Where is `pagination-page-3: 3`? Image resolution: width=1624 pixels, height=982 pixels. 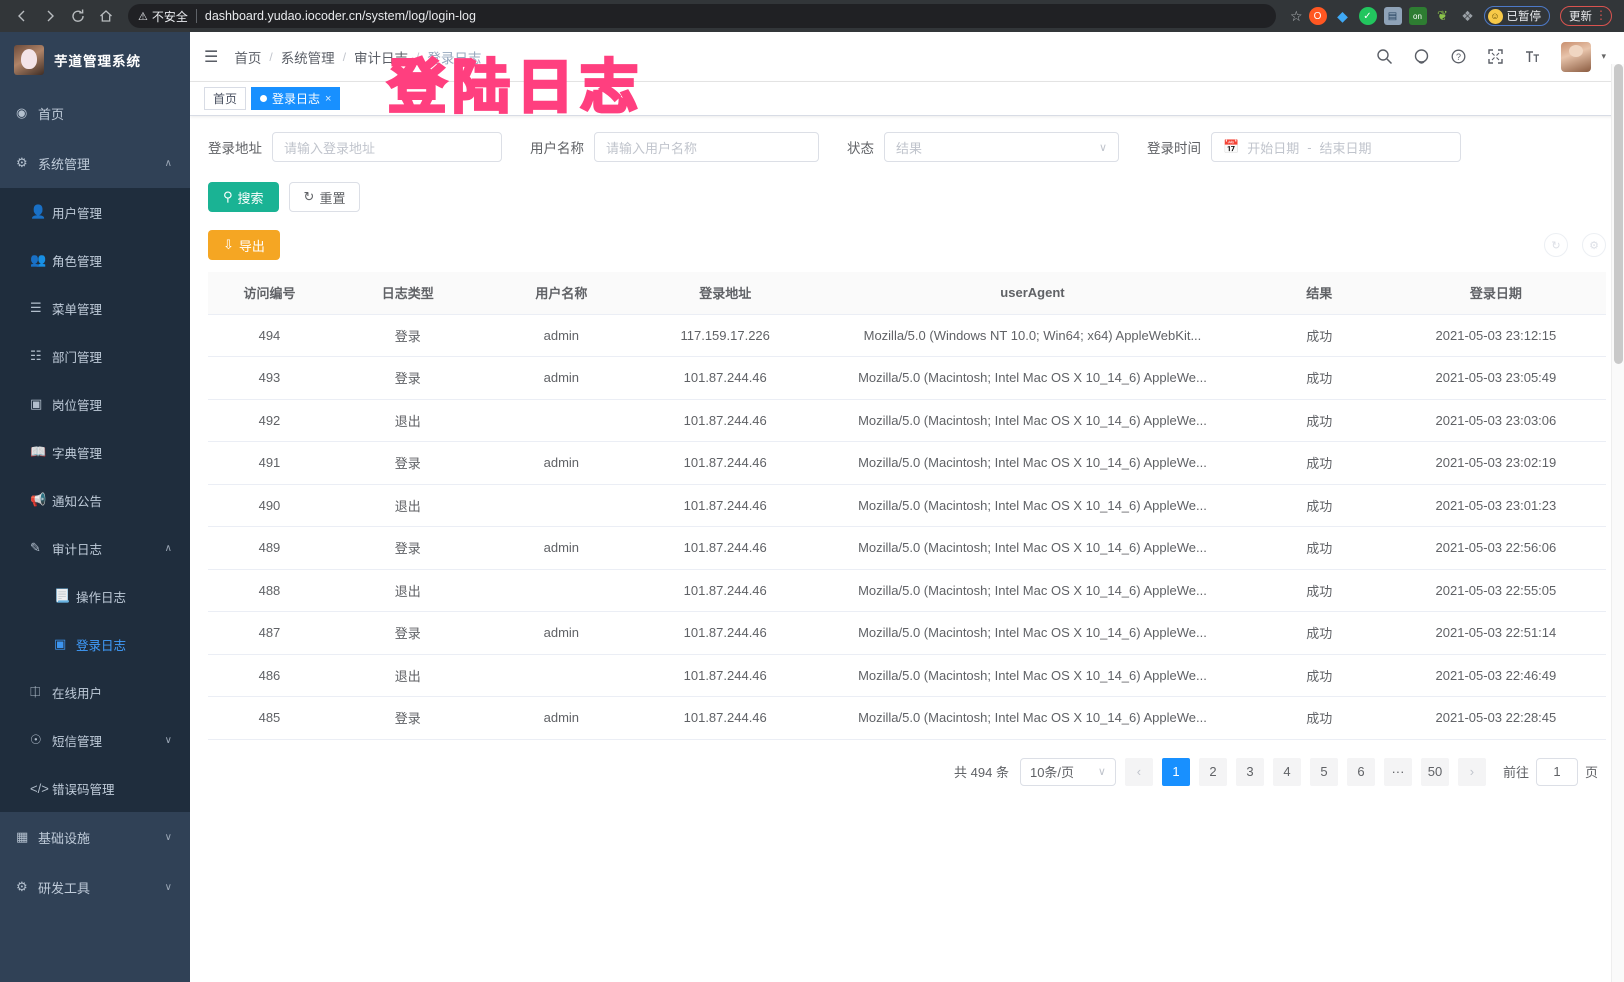 pagination-page-3: 3 is located at coordinates (1249, 771).